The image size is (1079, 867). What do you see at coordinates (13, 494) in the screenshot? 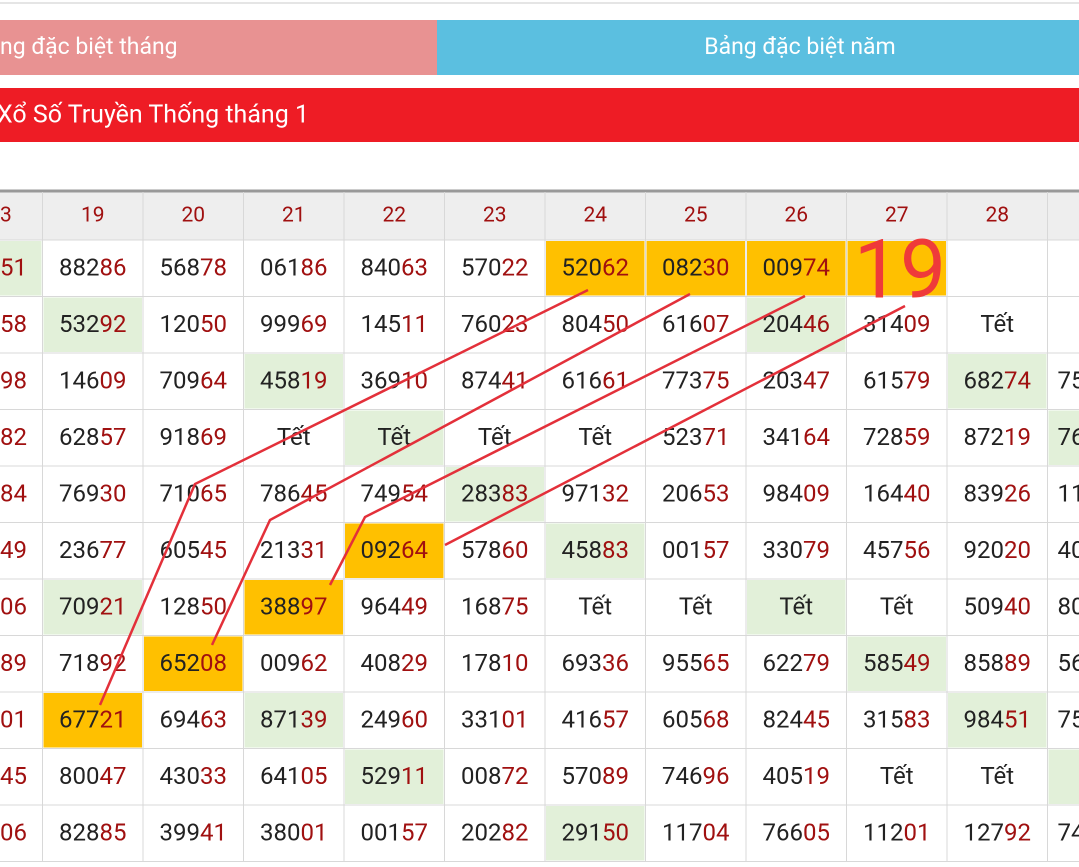
I see `cell-number: 84` at bounding box center [13, 494].